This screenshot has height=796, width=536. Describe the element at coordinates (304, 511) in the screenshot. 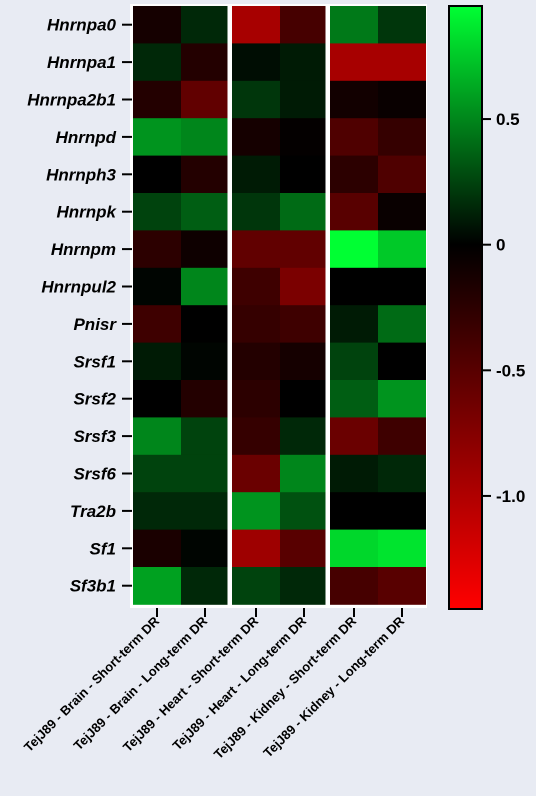

I see `heatmap-cell-tra2b-col4` at that location.